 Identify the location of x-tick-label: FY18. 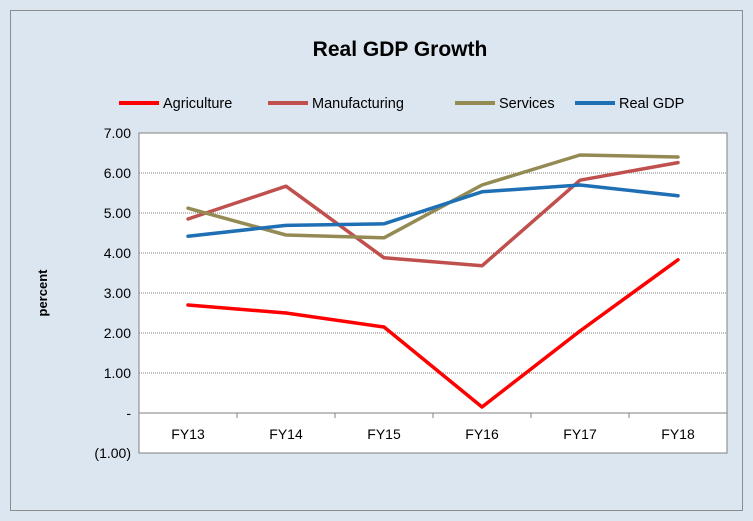
(678, 434).